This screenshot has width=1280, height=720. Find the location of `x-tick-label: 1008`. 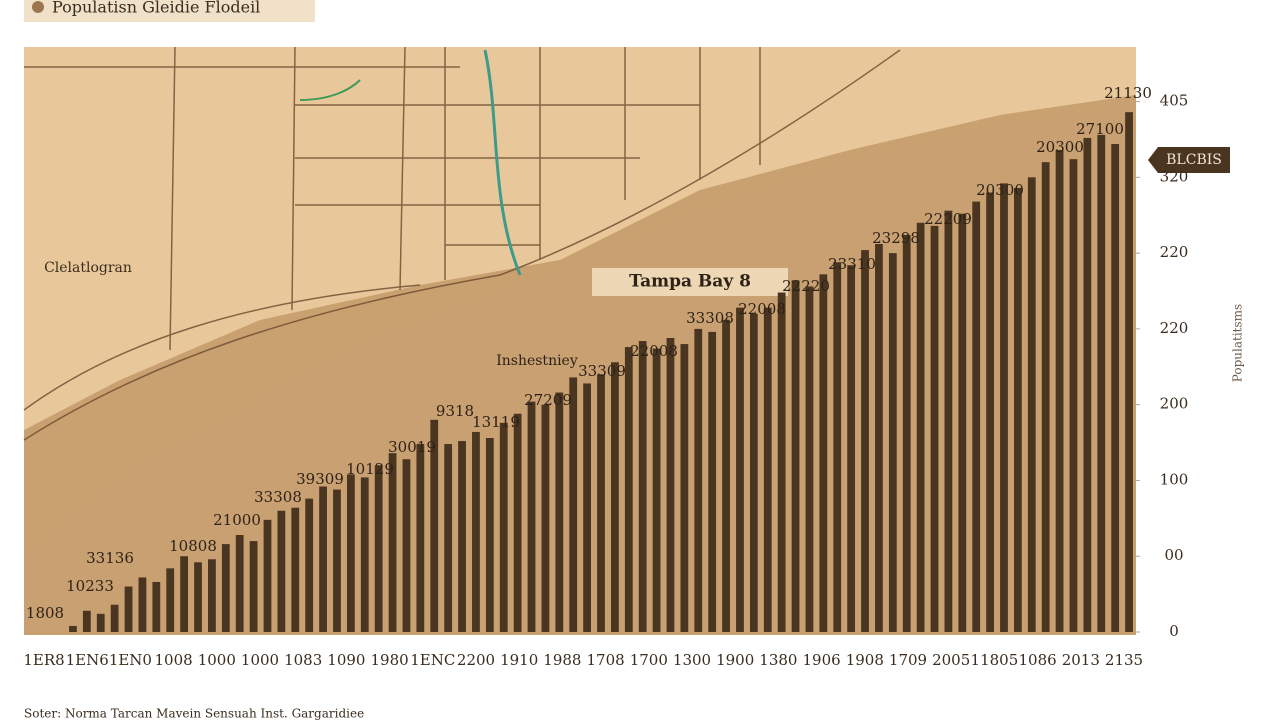

x-tick-label: 1008 is located at coordinates (174, 660).